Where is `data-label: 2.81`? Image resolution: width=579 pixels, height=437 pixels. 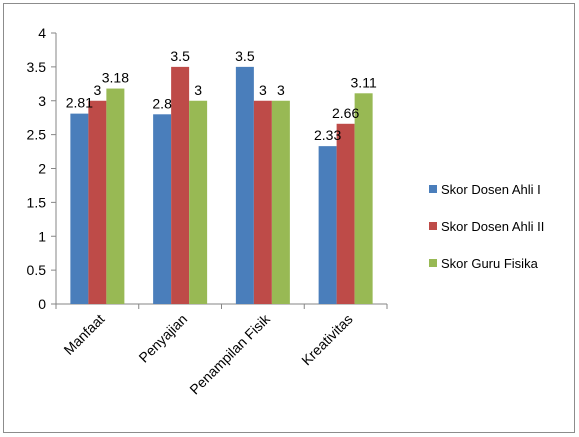
data-label: 2.81 is located at coordinates (79, 103).